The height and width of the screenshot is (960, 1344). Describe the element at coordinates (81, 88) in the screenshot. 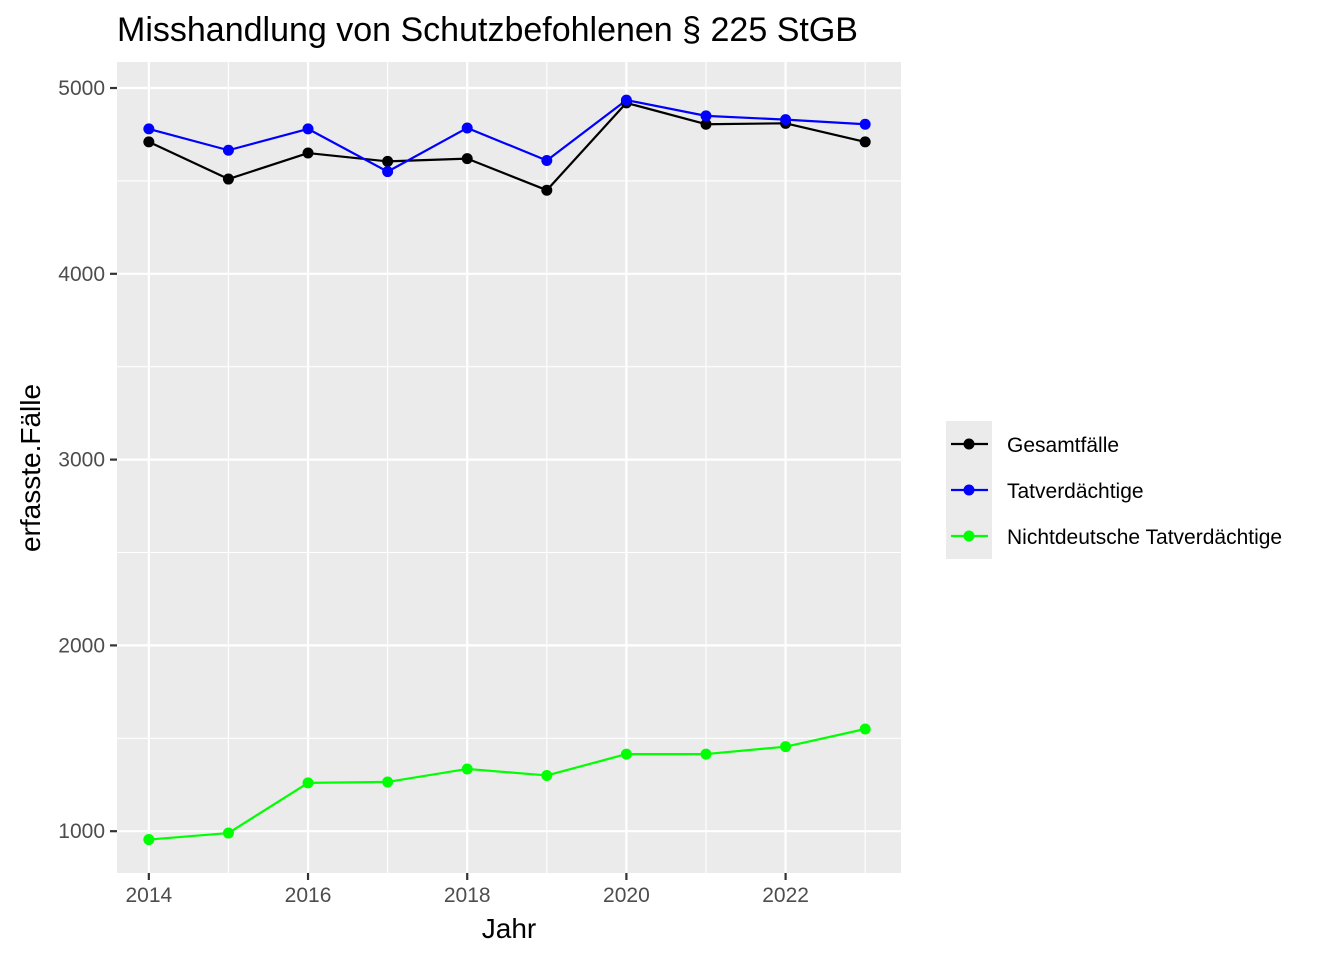

I see `y-tick-label: 5000` at that location.